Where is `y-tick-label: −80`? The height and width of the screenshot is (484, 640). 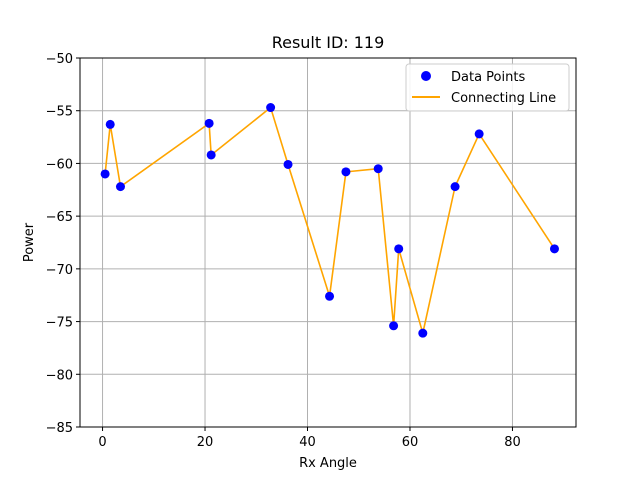
y-tick-label: −80 is located at coordinates (59, 375).